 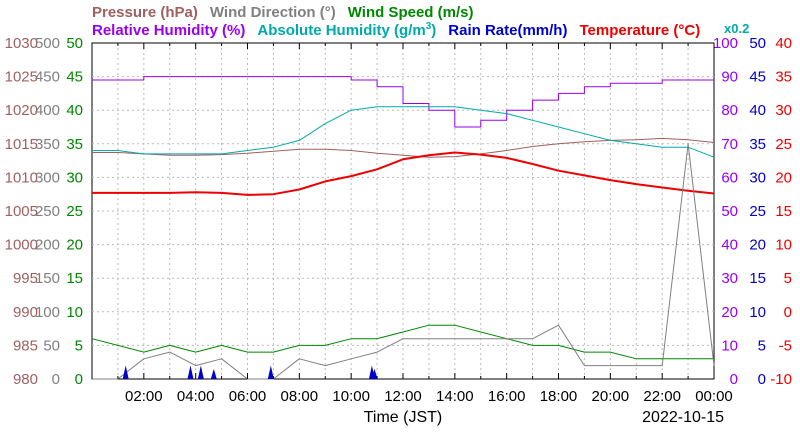 I want to click on temperature-tick-label: 30, so click(x=783, y=110).